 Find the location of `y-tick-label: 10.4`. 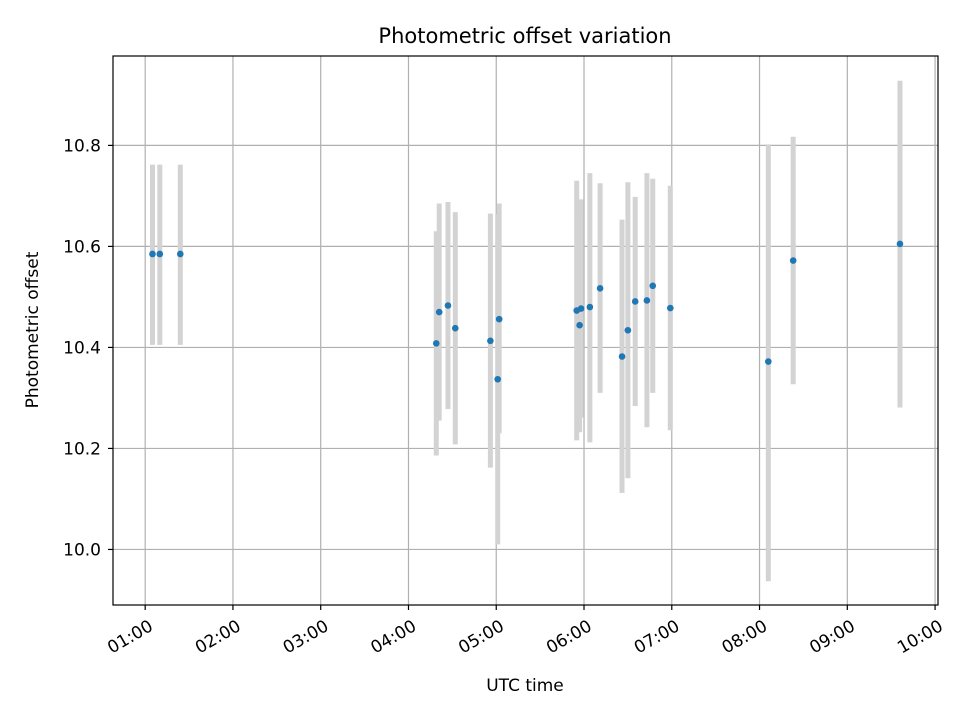

y-tick-label: 10.4 is located at coordinates (82, 348).